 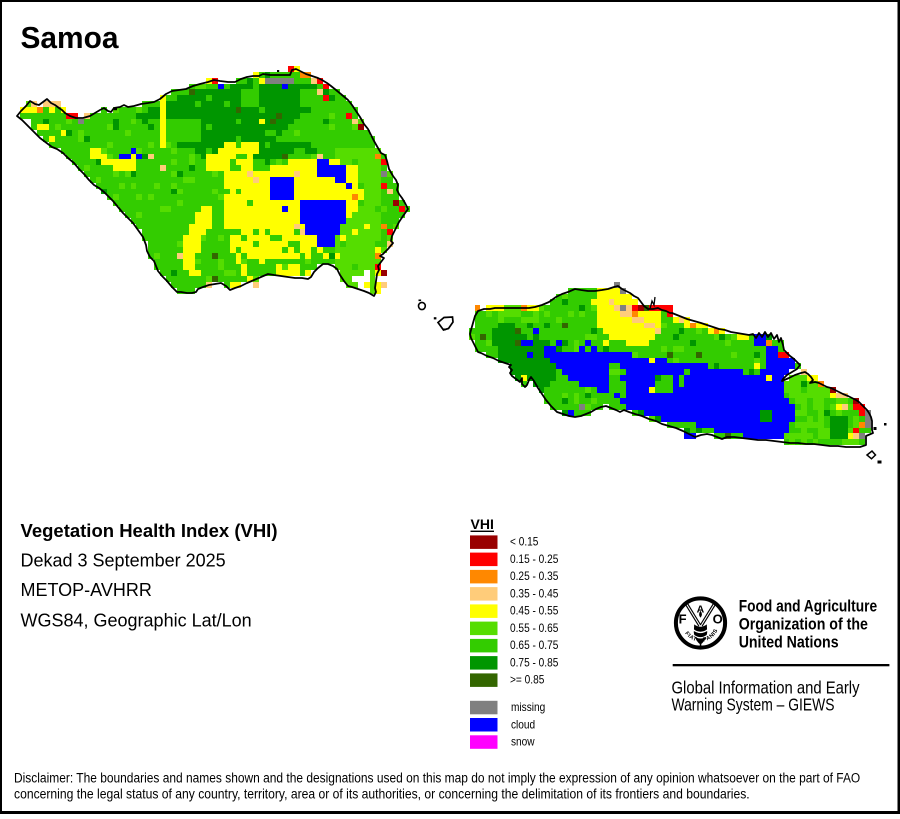 What do you see at coordinates (528, 708) in the screenshot?
I see `svg-text: missing` at bounding box center [528, 708].